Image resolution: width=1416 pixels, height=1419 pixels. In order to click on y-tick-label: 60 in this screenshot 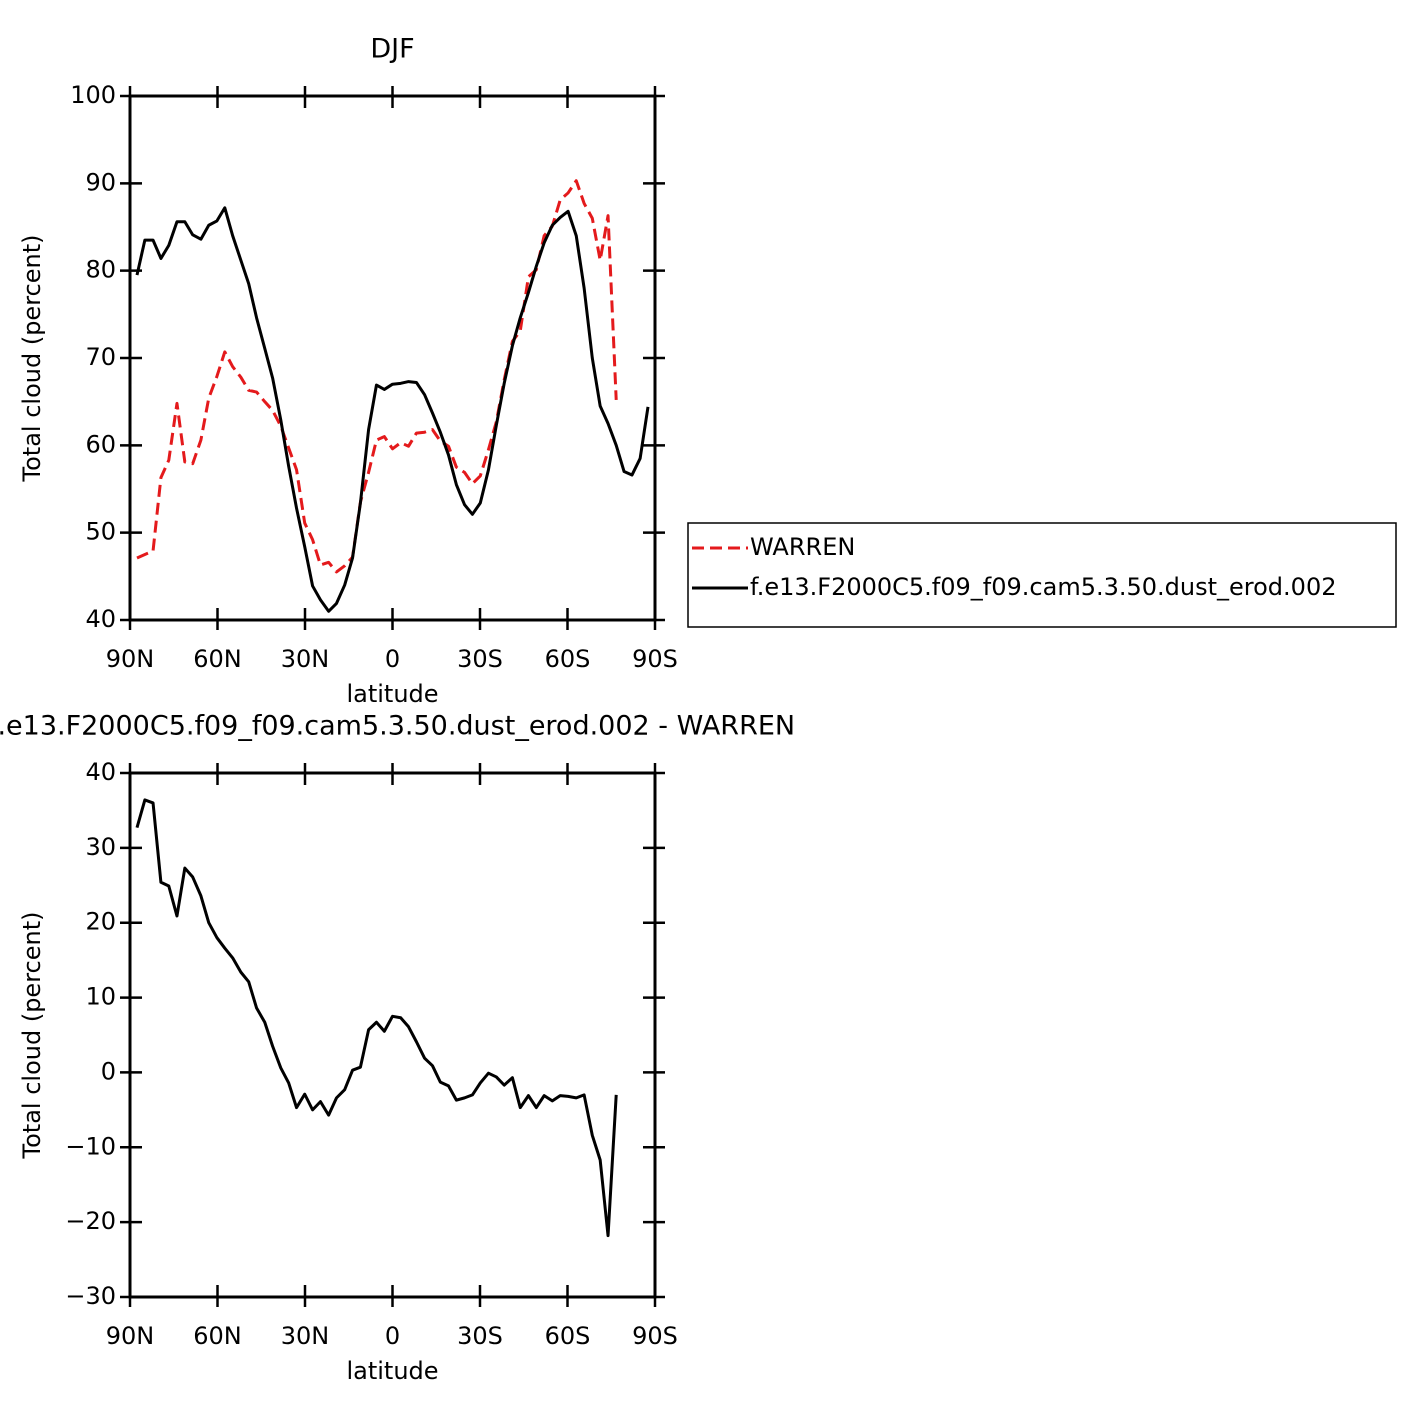, I will do `click(100, 444)`.